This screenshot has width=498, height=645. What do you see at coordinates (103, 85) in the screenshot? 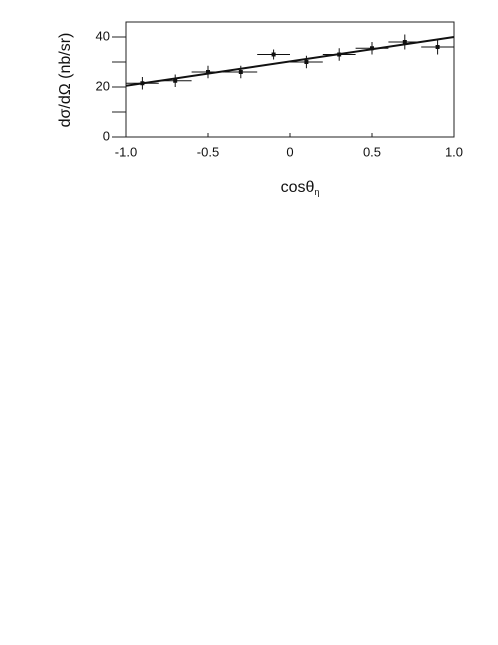
I see `y-tick-label: 20` at bounding box center [103, 85].